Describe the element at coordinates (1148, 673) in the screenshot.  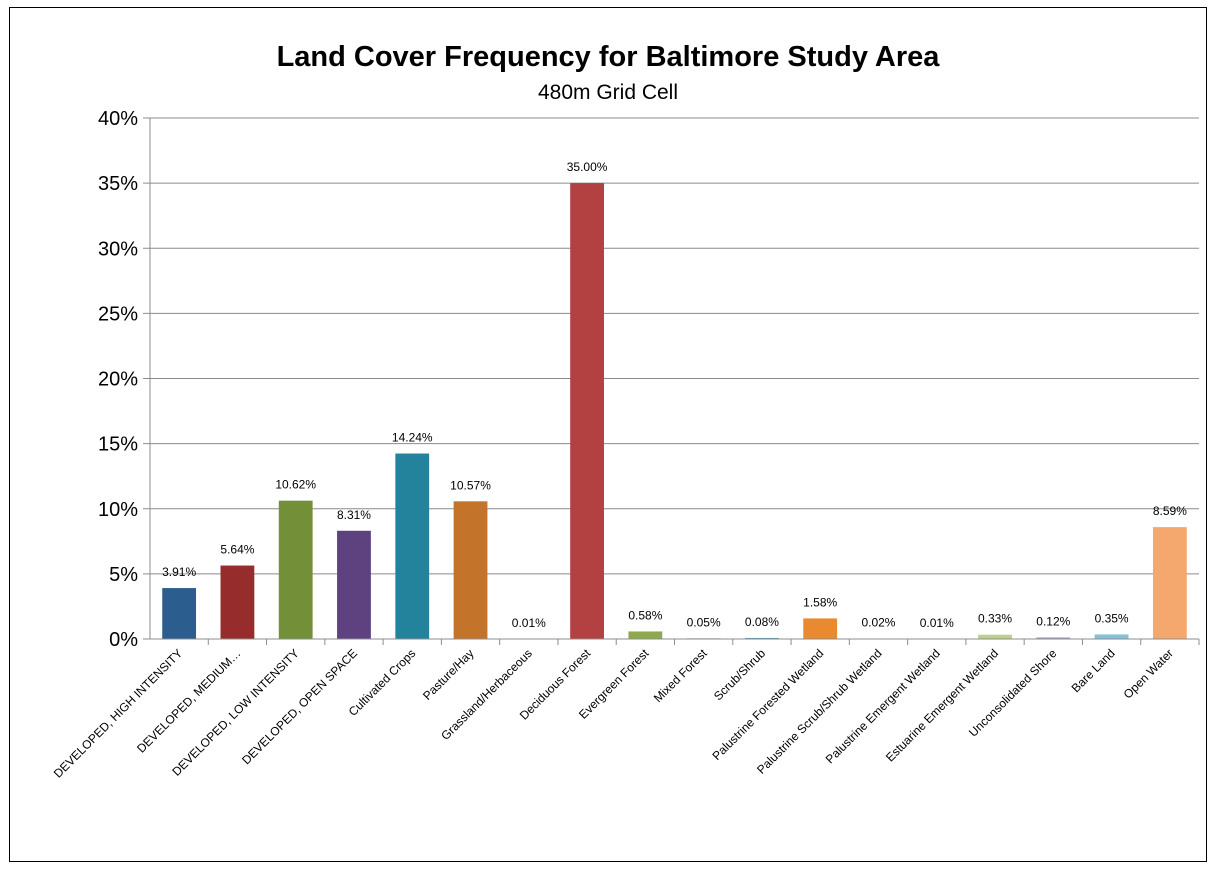
I see `x-tick-label: Open Water` at that location.